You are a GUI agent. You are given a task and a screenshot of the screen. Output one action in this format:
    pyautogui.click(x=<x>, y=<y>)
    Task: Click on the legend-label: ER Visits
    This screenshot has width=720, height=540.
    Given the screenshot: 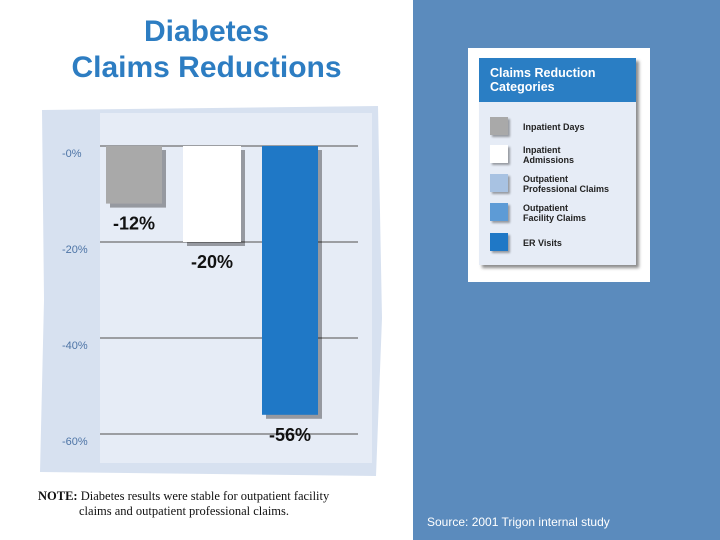 What is the action you would take?
    pyautogui.click(x=542, y=243)
    